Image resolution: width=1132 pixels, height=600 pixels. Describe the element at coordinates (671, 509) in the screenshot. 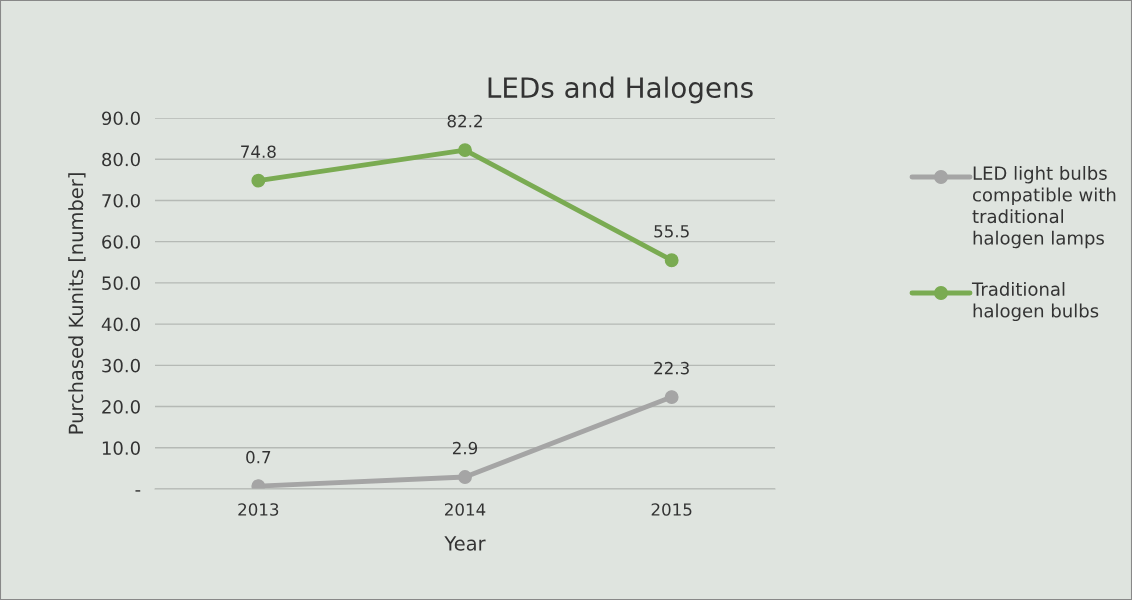

I see `x-tick-label: 2015` at that location.